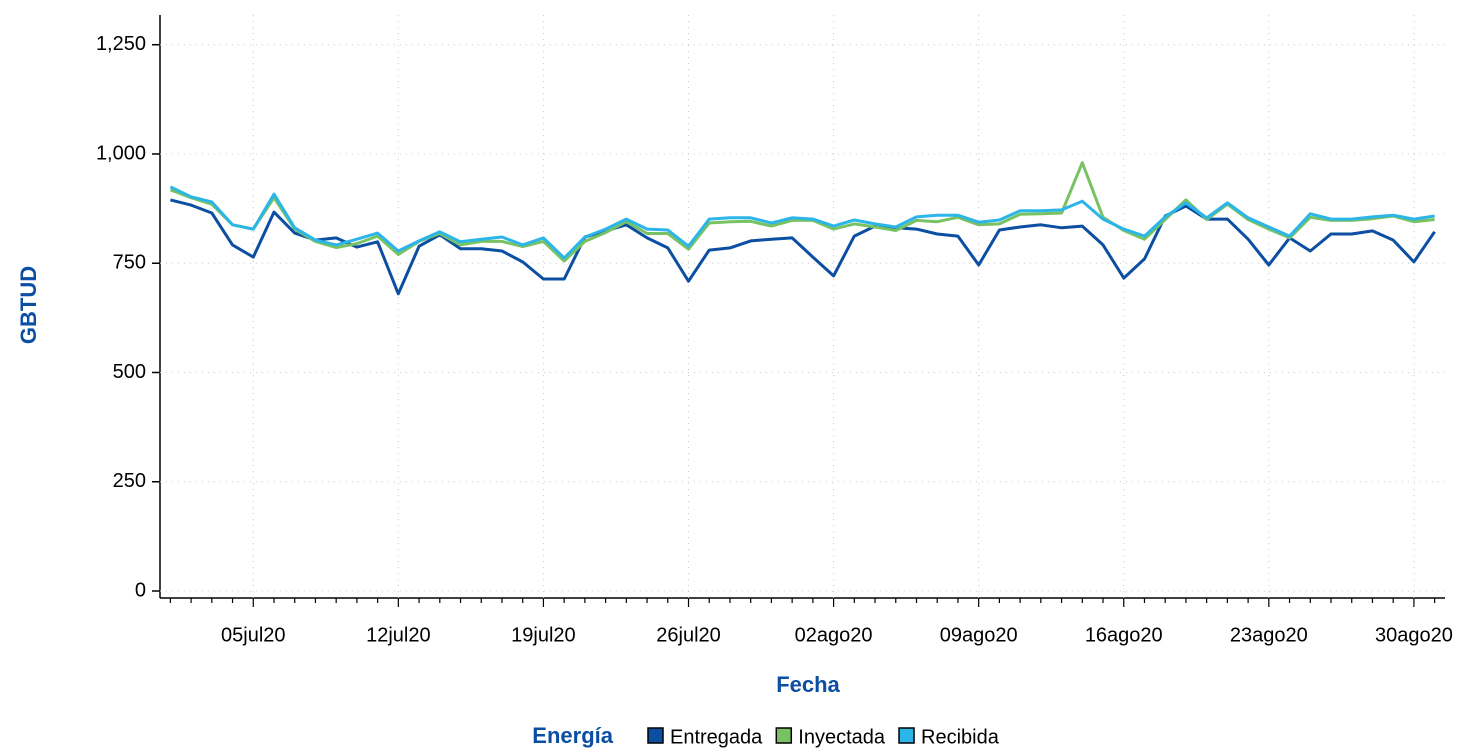 This screenshot has width=1472, height=756. I want to click on y-tick-label: 0, so click(140, 590).